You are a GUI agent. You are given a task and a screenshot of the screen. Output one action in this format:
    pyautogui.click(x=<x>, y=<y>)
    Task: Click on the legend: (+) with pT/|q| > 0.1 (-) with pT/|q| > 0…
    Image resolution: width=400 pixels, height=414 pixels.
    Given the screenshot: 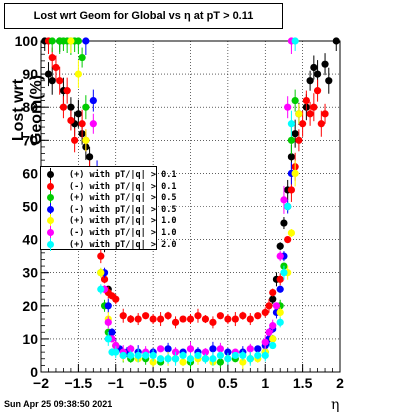 What is the action you would take?
    pyautogui.click(x=108, y=208)
    